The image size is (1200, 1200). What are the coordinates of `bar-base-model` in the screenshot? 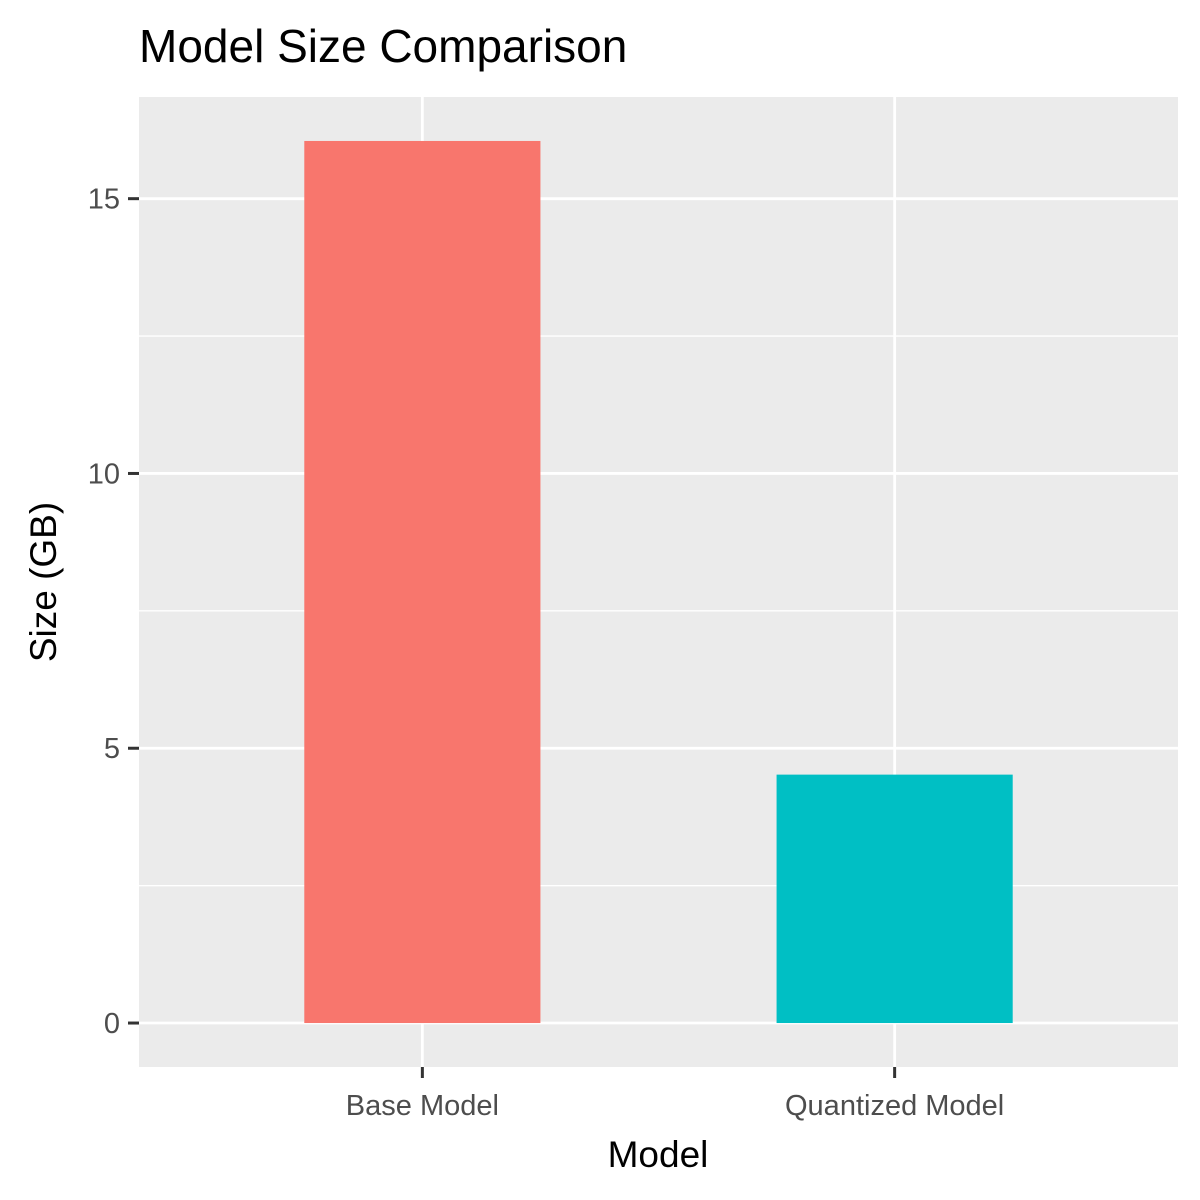 It's located at (422, 582).